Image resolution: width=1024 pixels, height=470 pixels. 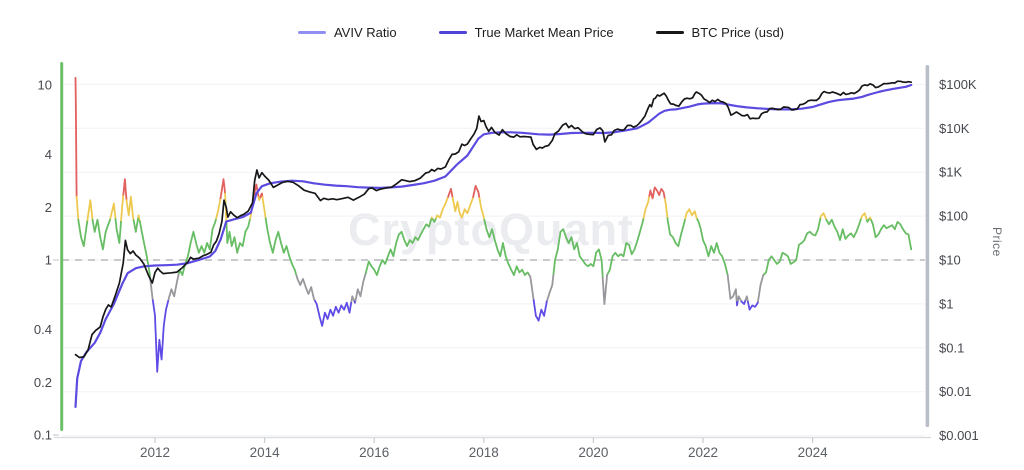 I want to click on time-axis-tick: 2018, so click(x=484, y=452).